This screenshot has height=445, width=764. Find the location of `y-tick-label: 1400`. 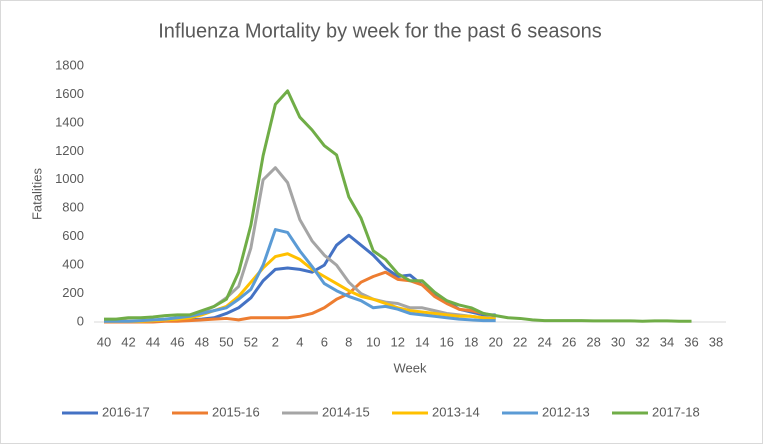

y-tick-label: 1400 is located at coordinates (69, 121).